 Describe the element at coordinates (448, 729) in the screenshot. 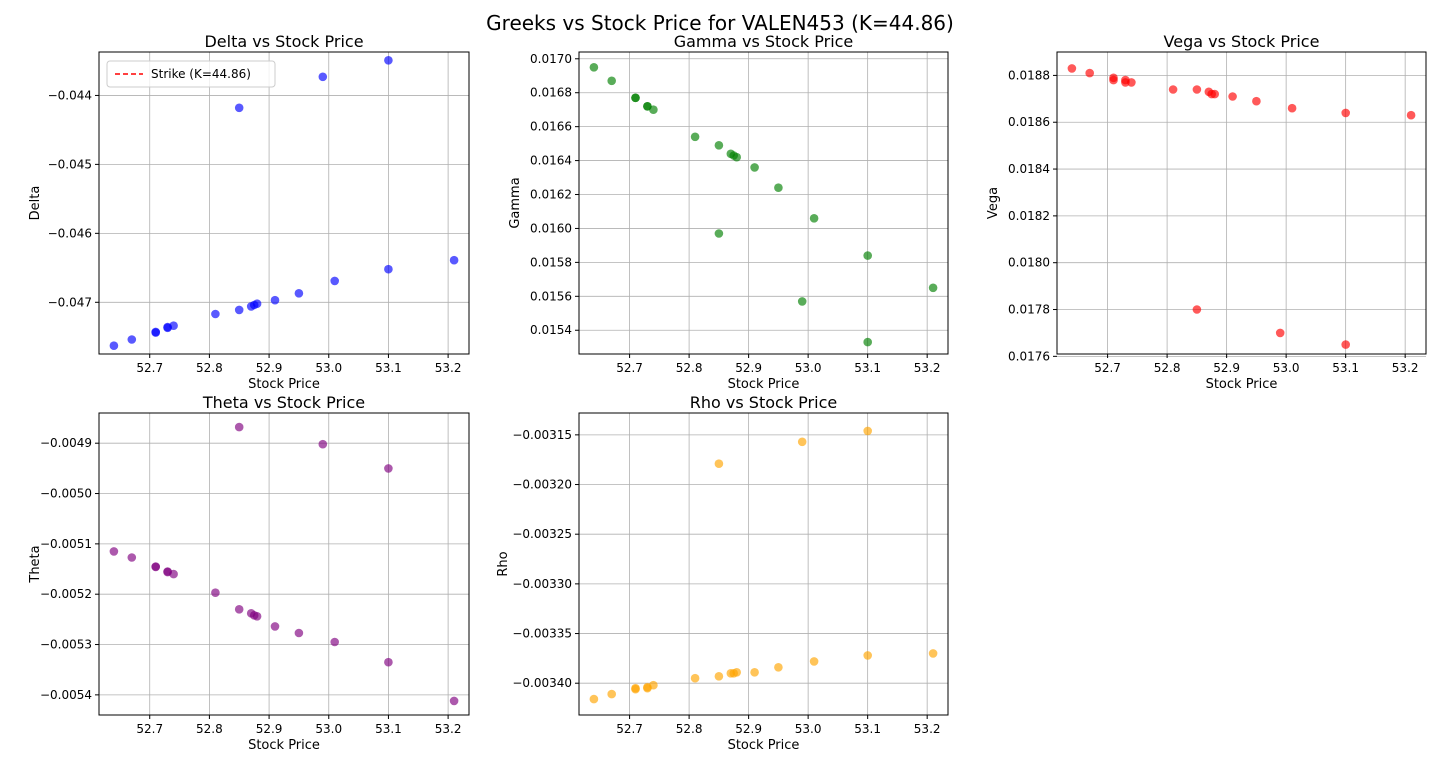

I see `theta-x-tick-label: 53.2` at that location.